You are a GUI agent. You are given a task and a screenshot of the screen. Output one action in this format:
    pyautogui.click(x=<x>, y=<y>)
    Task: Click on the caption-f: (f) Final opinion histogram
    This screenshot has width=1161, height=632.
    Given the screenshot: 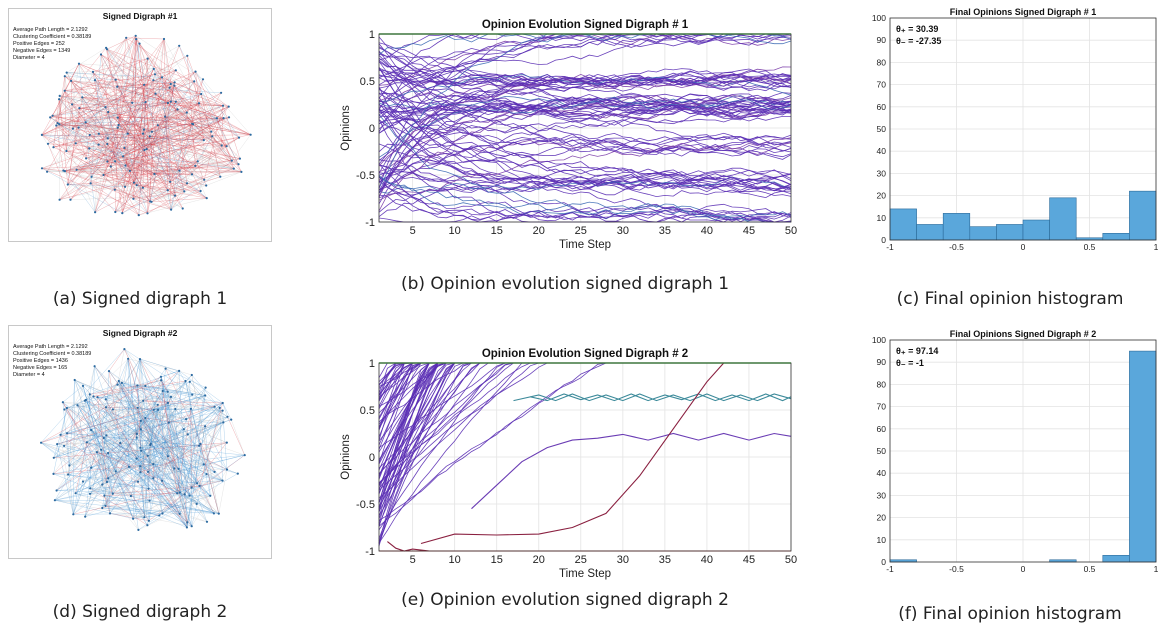 What is the action you would take?
    pyautogui.click(x=1010, y=614)
    